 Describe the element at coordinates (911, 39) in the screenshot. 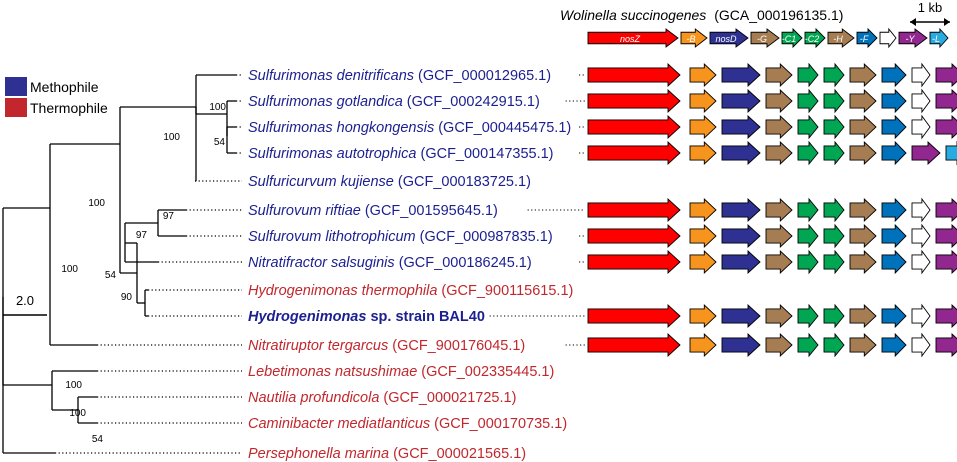

I see `gene-label: -Y` at that location.